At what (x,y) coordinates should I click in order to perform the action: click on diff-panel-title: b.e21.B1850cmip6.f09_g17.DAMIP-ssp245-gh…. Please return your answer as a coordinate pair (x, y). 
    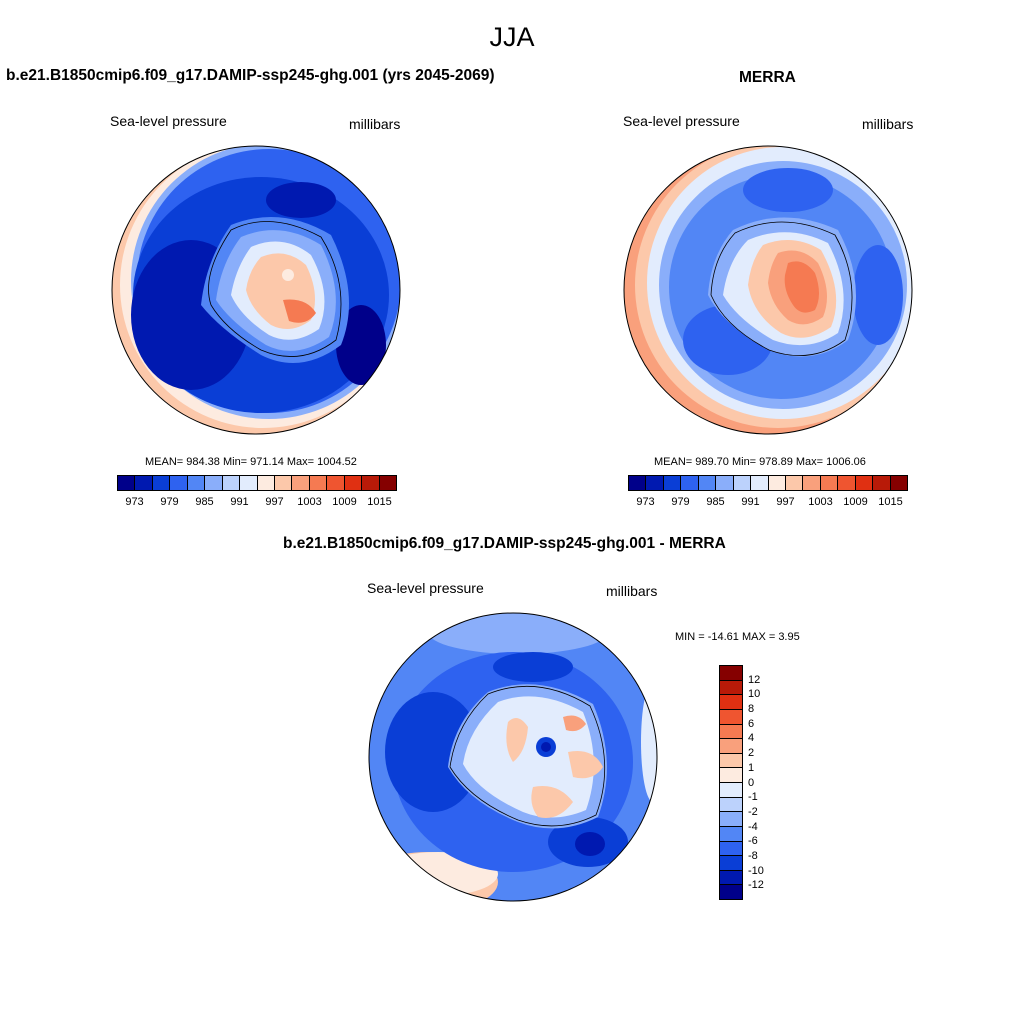
    Looking at the image, I should click on (504, 543).